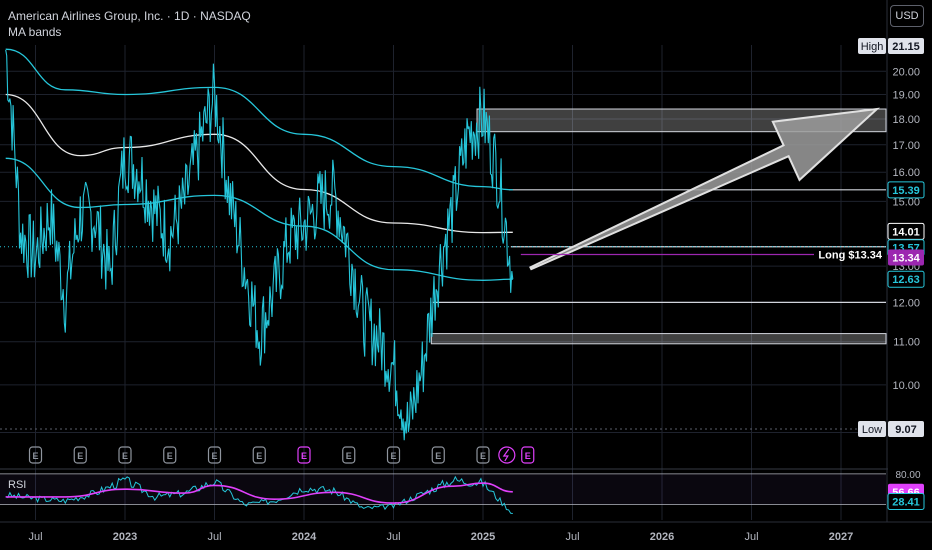 The width and height of the screenshot is (932, 550). I want to click on ma-band-upper, so click(259, 119).